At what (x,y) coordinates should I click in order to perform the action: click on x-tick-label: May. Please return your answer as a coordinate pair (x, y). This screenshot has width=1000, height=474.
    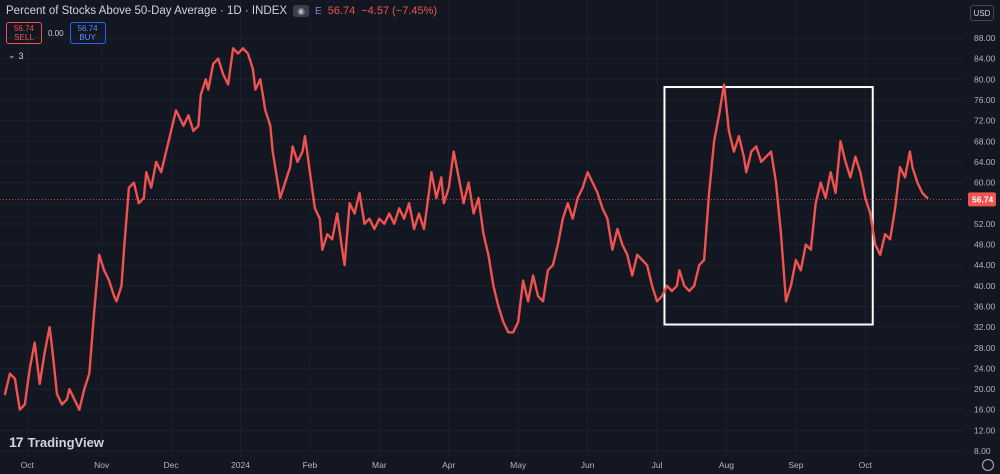
    Looking at the image, I should click on (518, 465).